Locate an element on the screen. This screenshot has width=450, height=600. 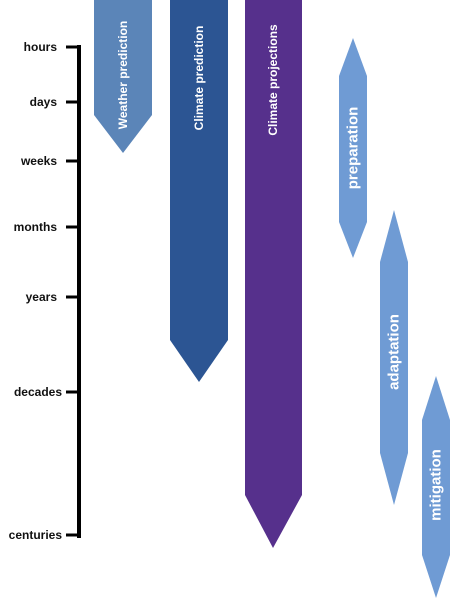
band-shape-climate-projections is located at coordinates (273, 274).